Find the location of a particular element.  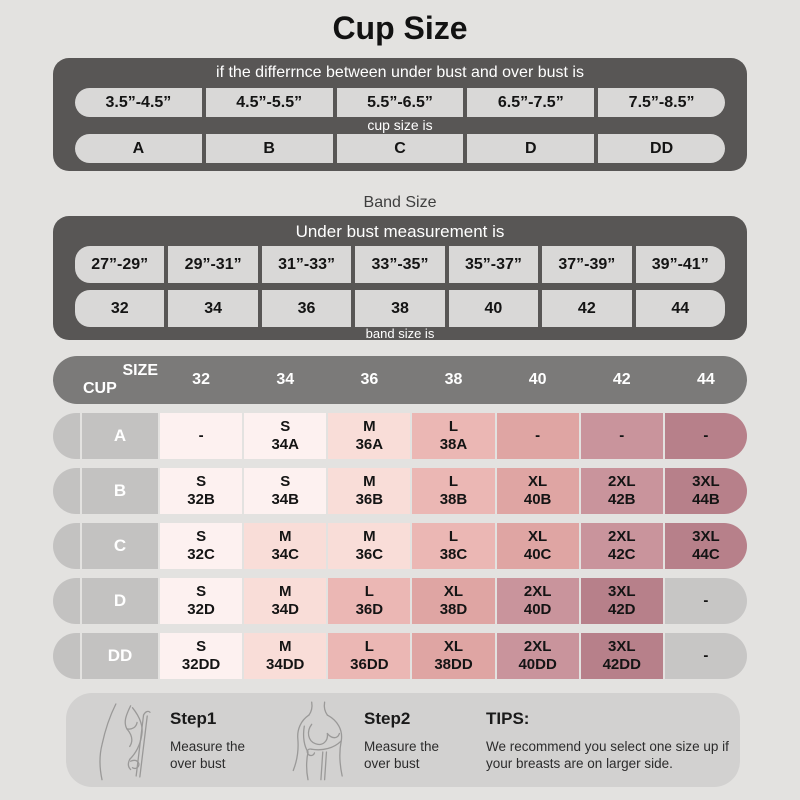

size-cell: M 34DD is located at coordinates (285, 656).